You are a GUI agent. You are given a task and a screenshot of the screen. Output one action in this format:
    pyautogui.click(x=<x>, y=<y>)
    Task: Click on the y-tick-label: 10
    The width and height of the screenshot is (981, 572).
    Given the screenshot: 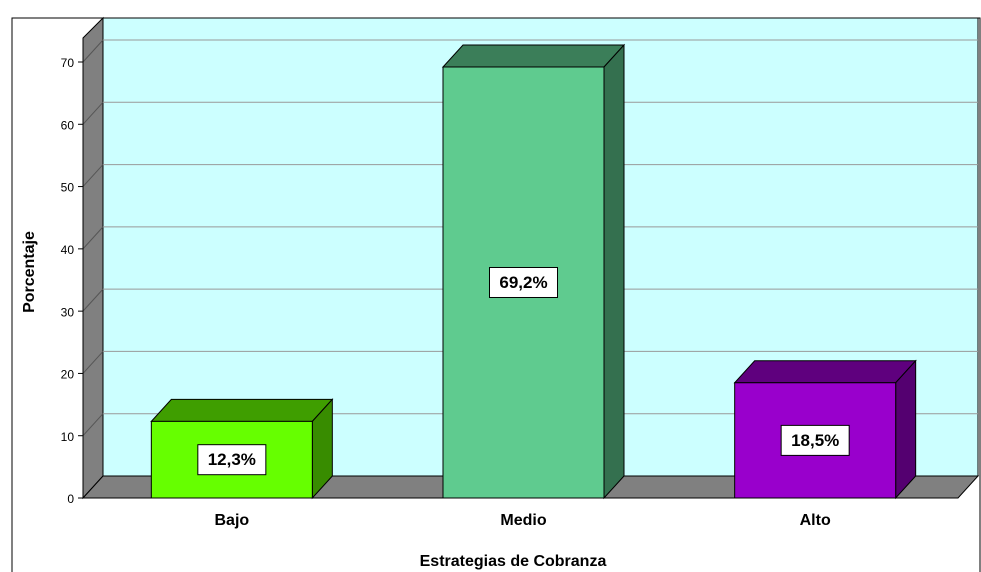 What is the action you would take?
    pyautogui.click(x=68, y=437)
    